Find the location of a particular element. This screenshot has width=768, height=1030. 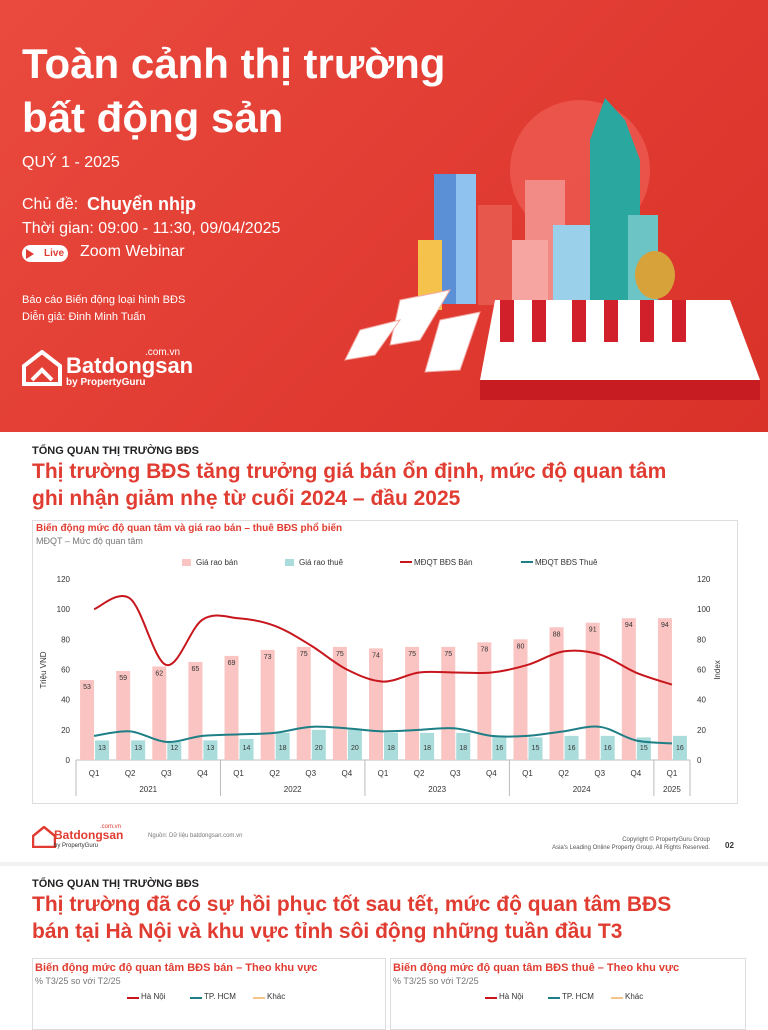

y2-tick-label: 20 is located at coordinates (701, 730).